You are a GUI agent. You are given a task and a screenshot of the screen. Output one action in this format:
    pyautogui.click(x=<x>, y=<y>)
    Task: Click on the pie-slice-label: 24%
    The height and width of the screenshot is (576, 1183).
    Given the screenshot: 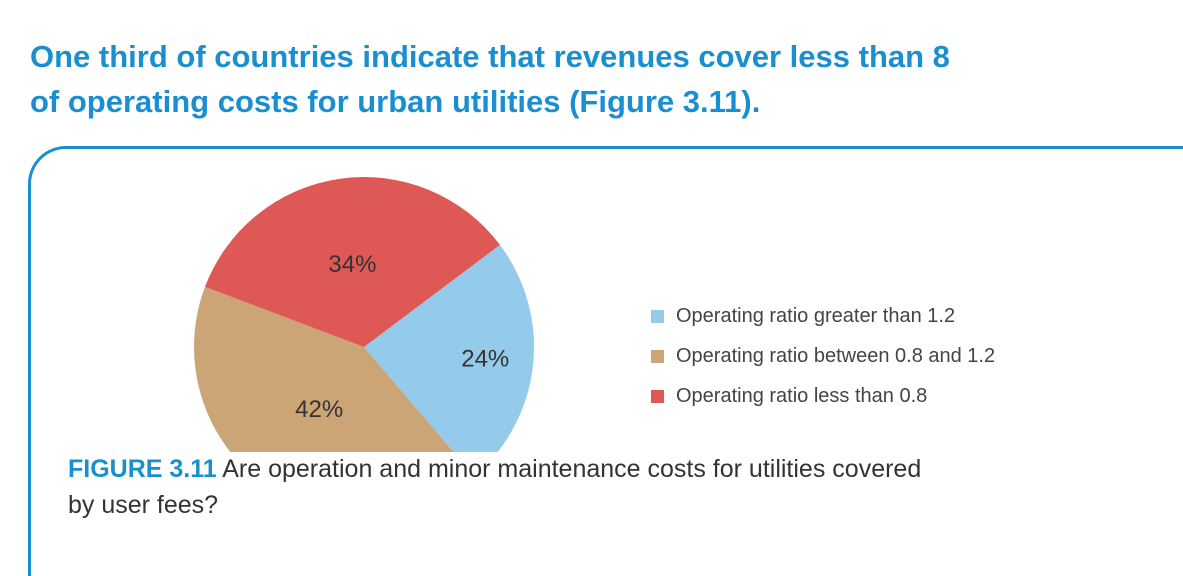 What is the action you would take?
    pyautogui.click(x=485, y=359)
    